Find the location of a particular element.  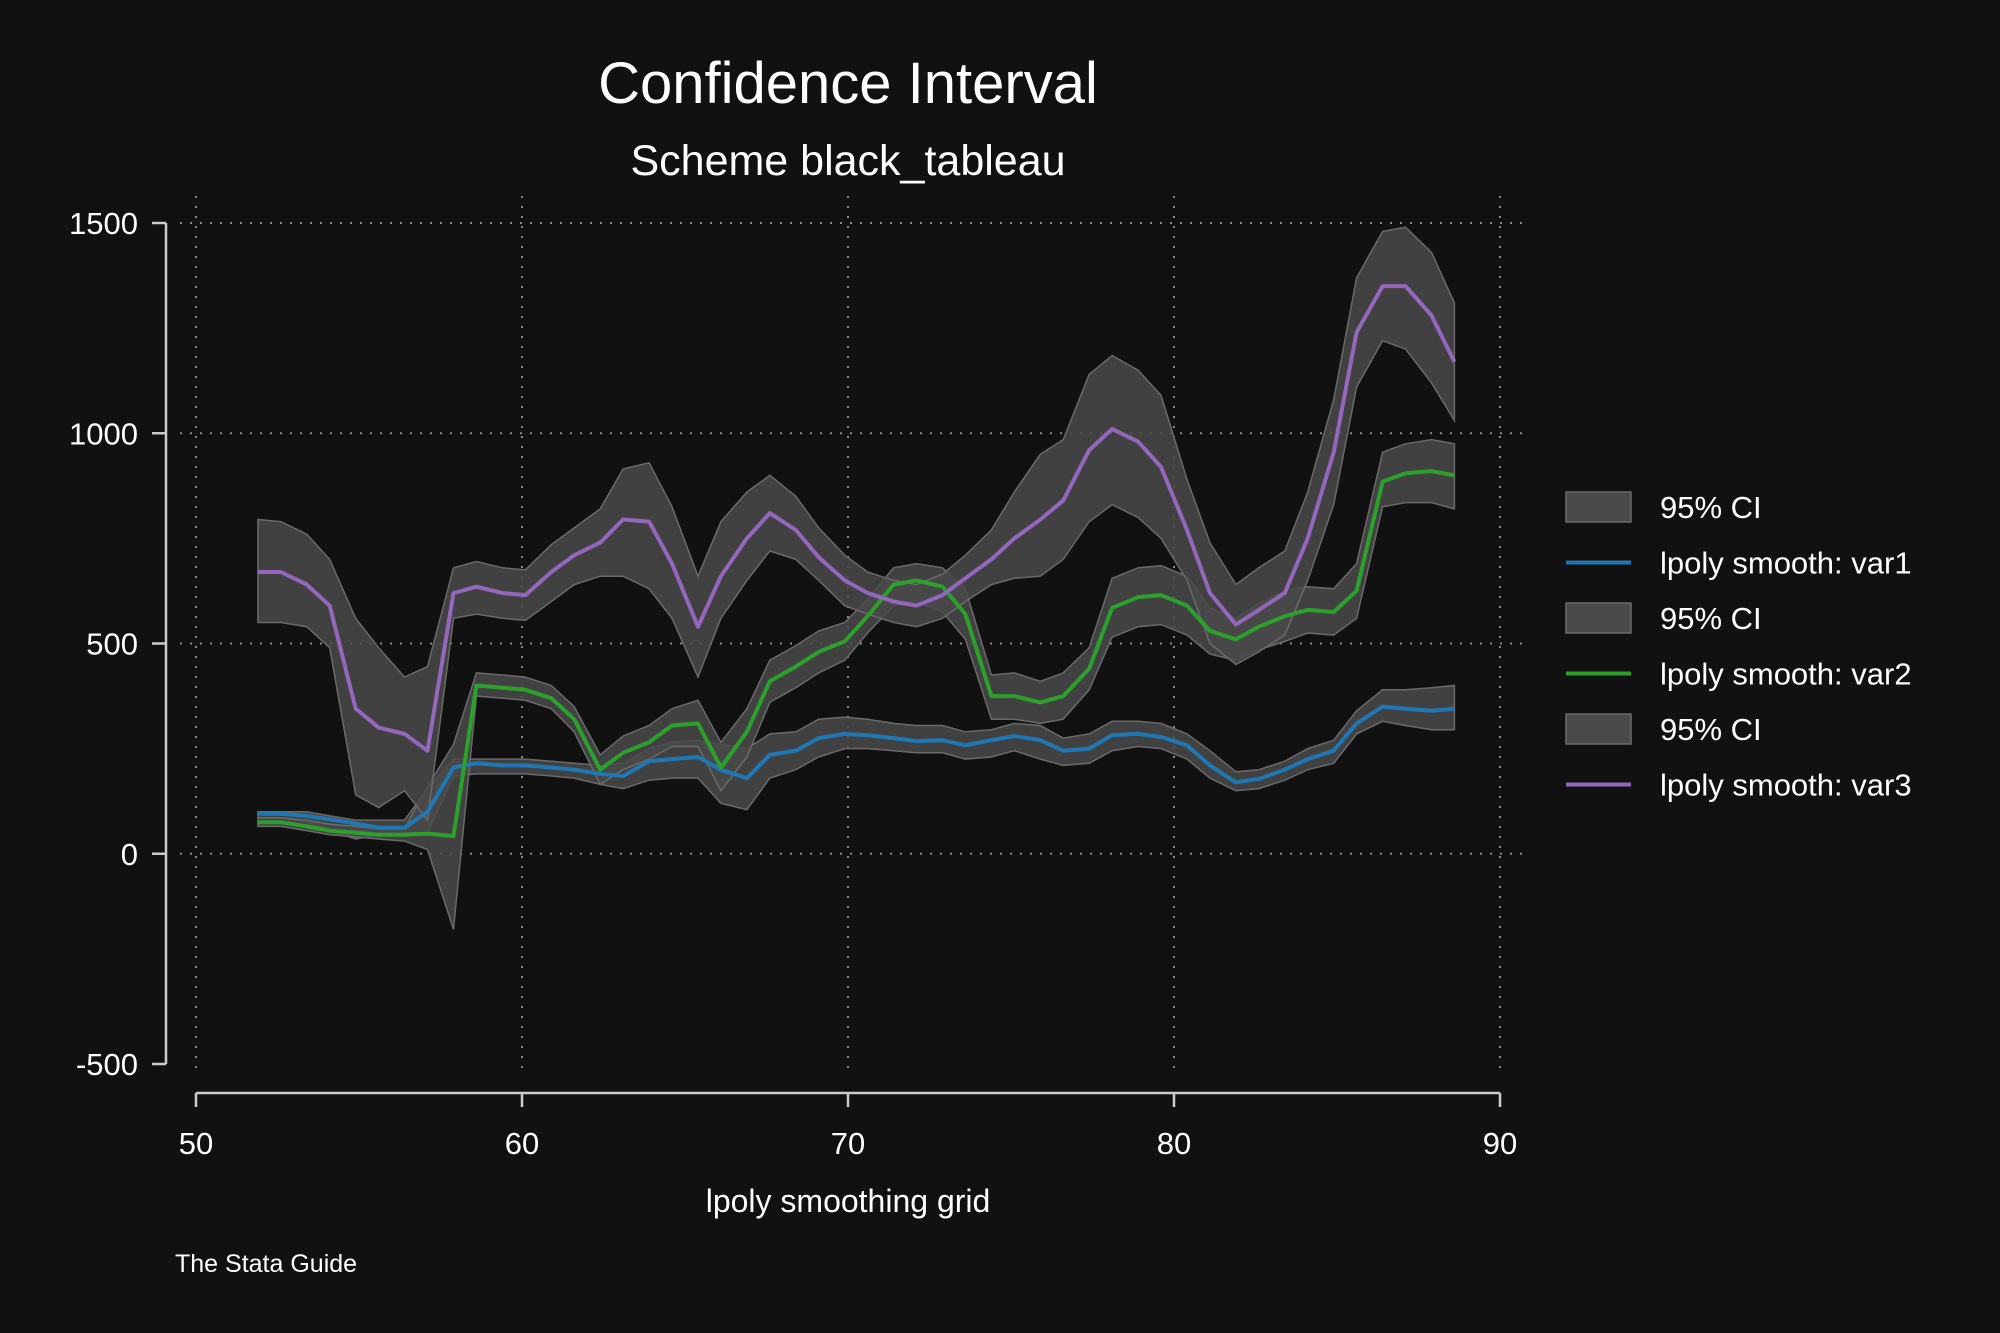

x-axis-label: lpoly smoothing grid is located at coordinates (848, 1201).